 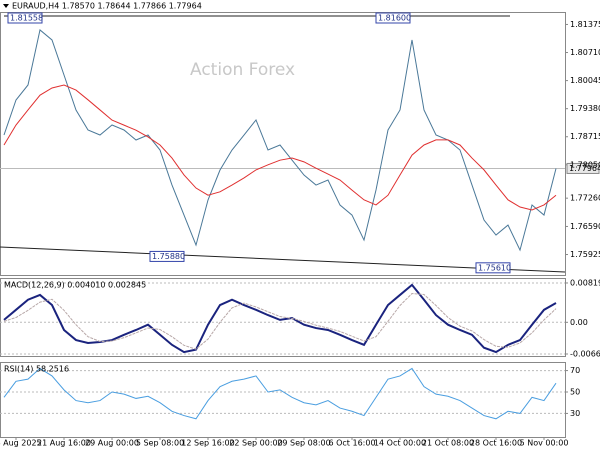 I want to click on y-tick-label: 1.78050, so click(x=585, y=164).